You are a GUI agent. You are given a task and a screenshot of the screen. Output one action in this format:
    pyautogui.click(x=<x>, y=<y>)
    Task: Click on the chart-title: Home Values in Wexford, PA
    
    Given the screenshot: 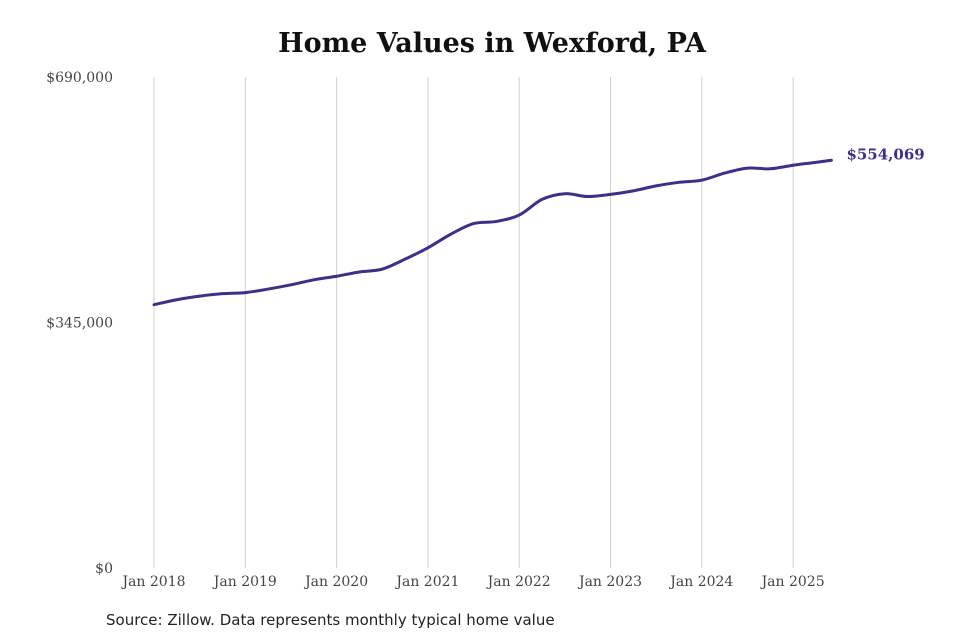 What is the action you would take?
    pyautogui.click(x=492, y=43)
    